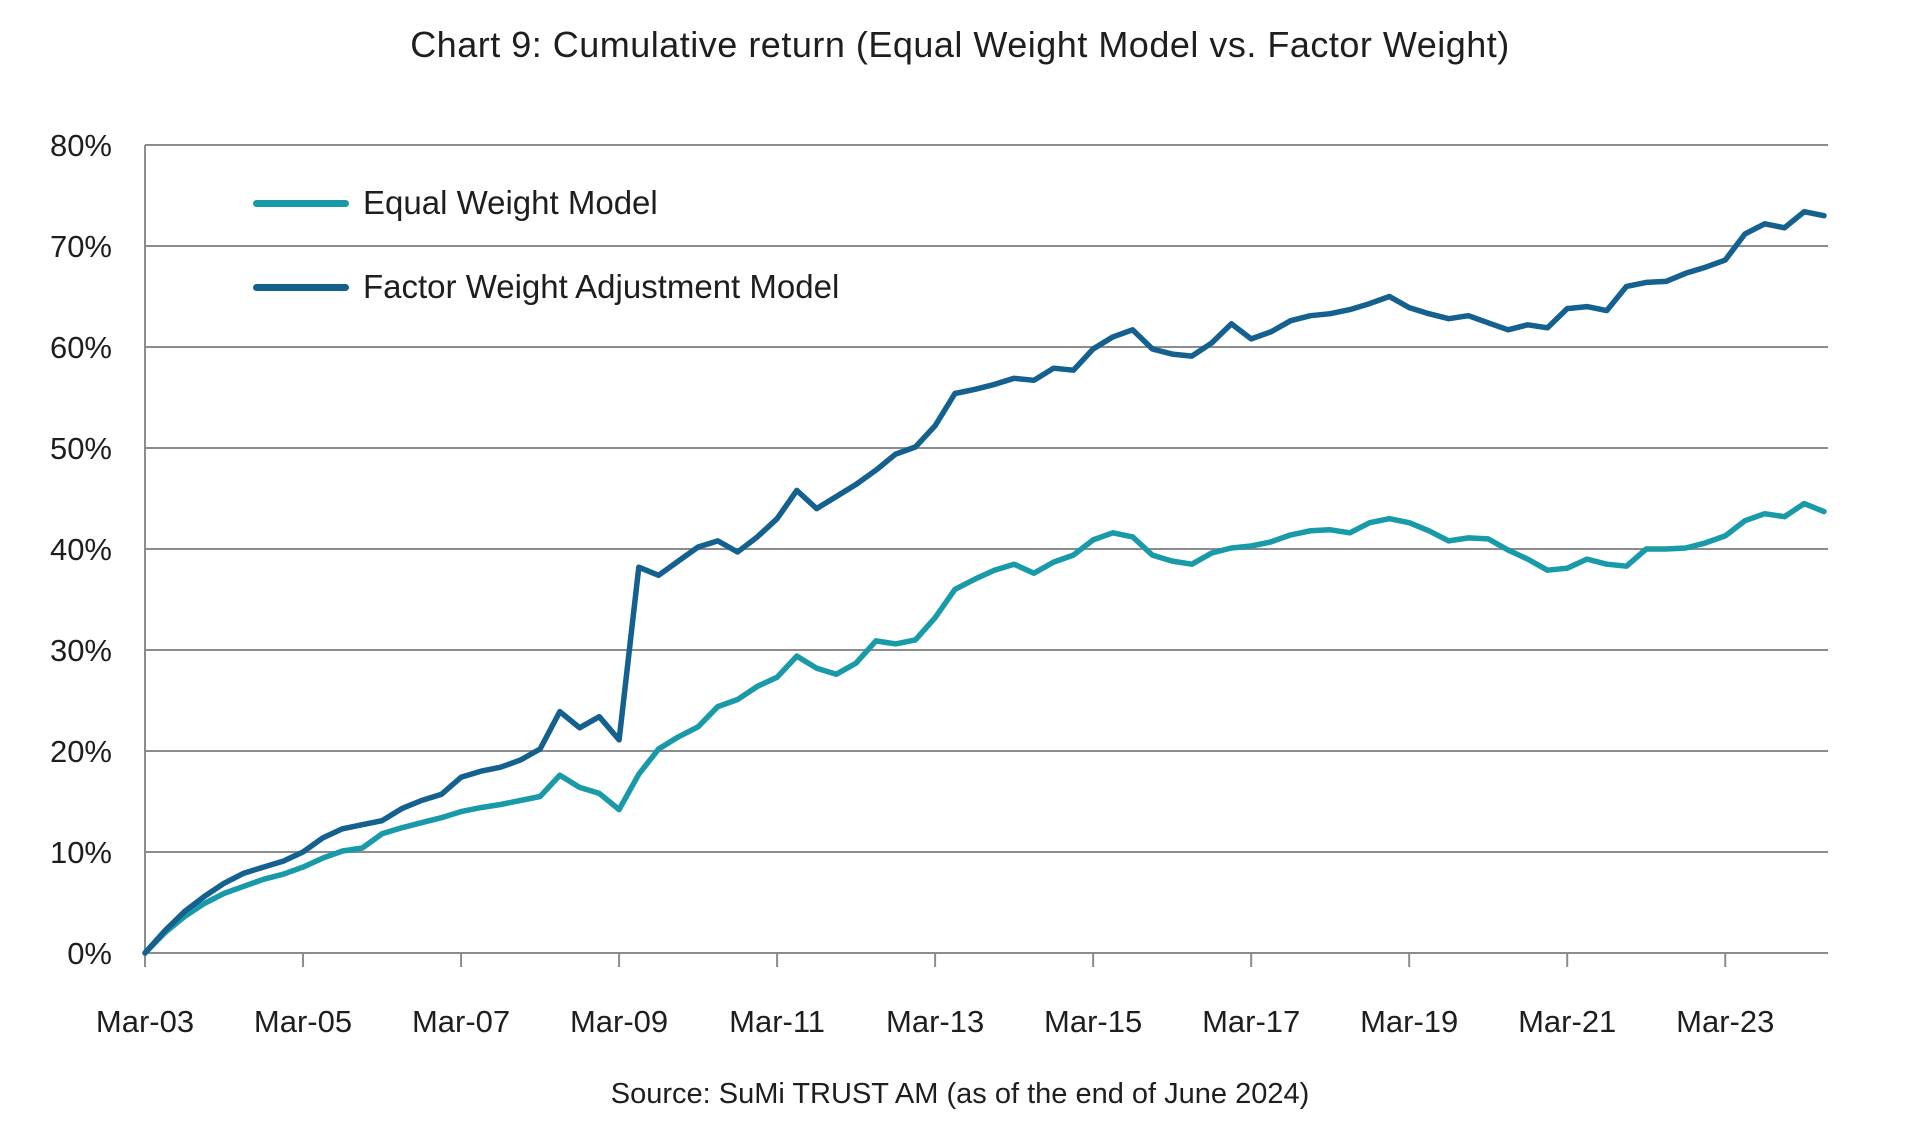 The height and width of the screenshot is (1140, 1920). Describe the element at coordinates (89, 953) in the screenshot. I see `y-axis-label-0: 0%` at that location.